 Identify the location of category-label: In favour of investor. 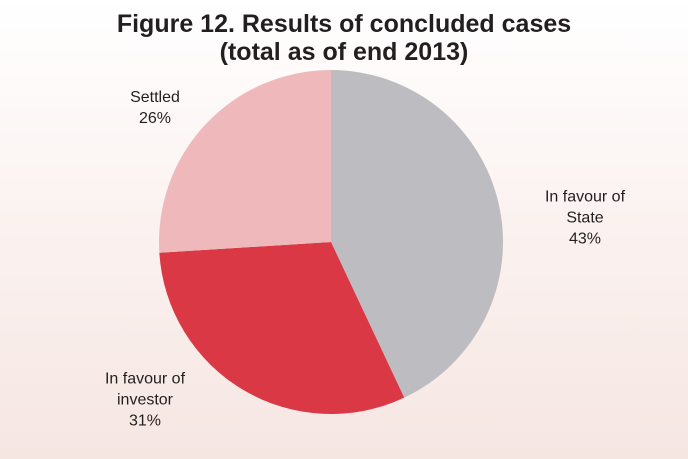
(145, 389).